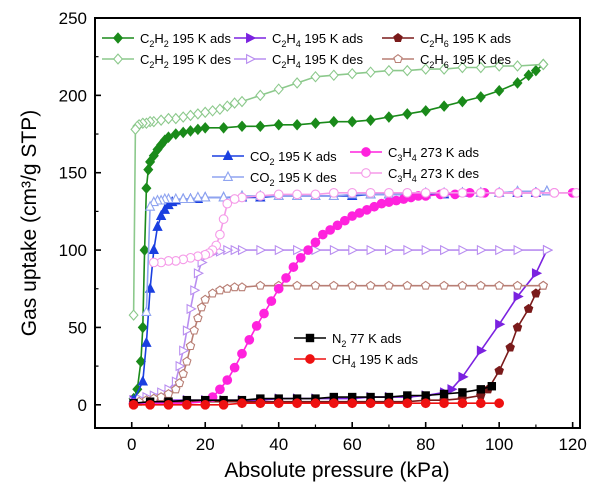  I want to click on x-tick-label: 0, so click(131, 444).